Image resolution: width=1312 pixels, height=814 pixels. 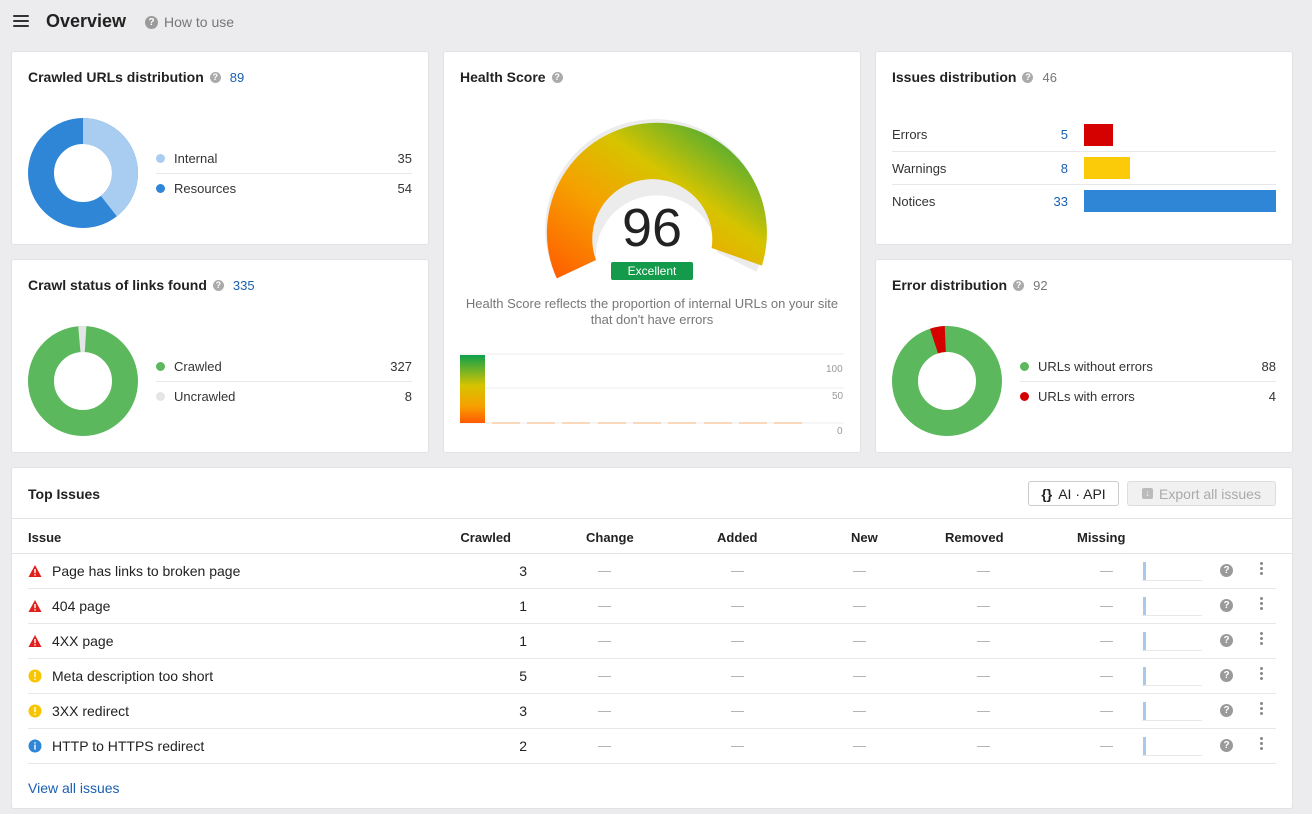 I want to click on issue-name: 3XX redirect, so click(x=91, y=711).